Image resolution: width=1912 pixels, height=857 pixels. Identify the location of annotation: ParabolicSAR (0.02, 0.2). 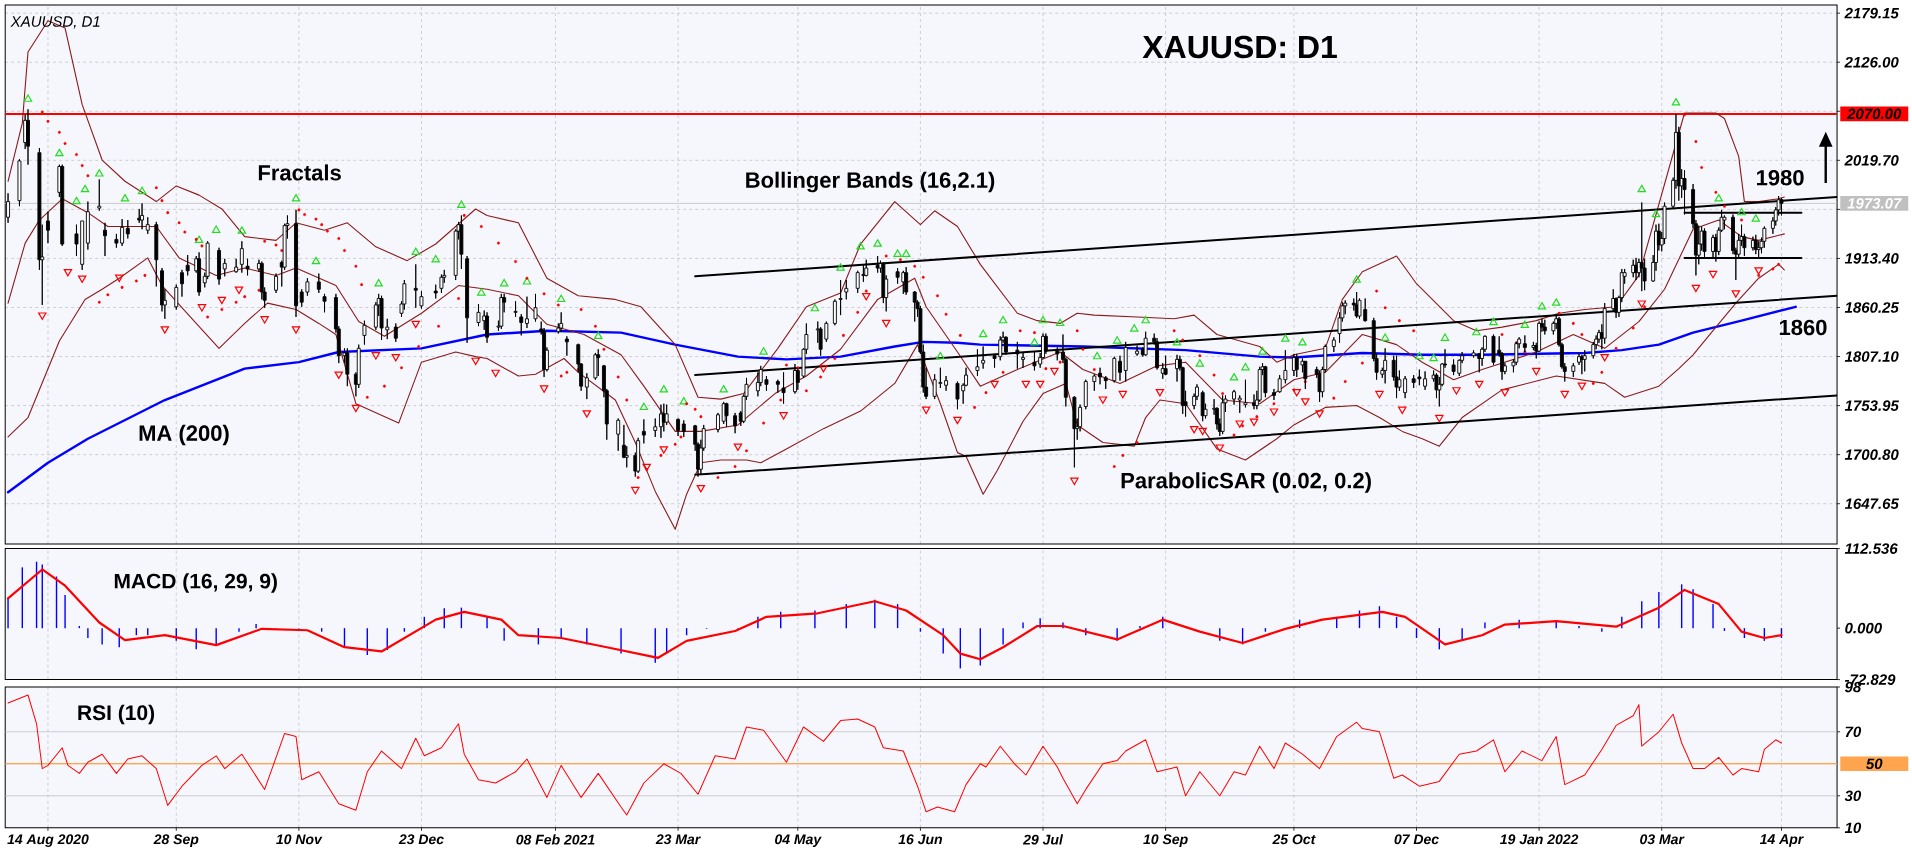
(1246, 482).